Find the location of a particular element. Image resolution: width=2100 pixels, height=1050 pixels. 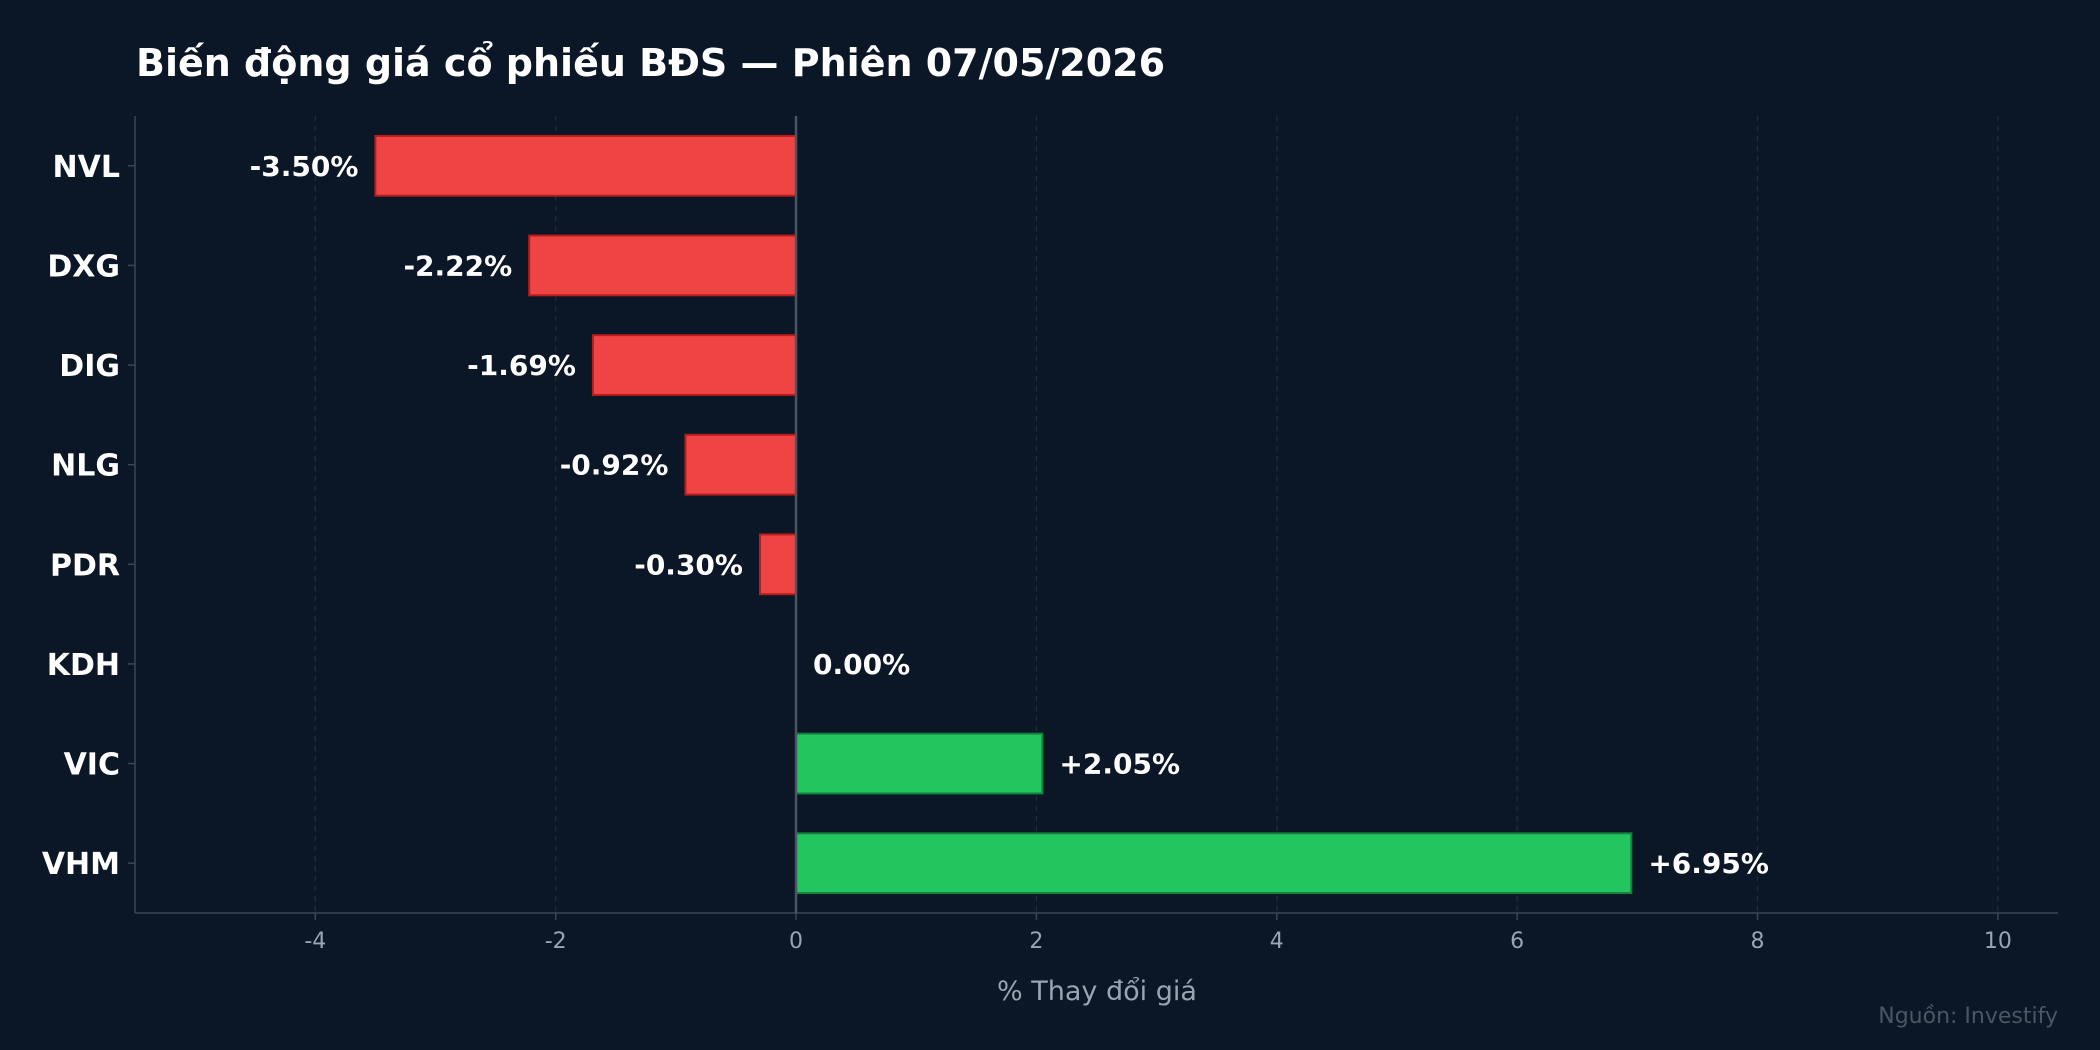

category-label: PDR is located at coordinates (85, 565).